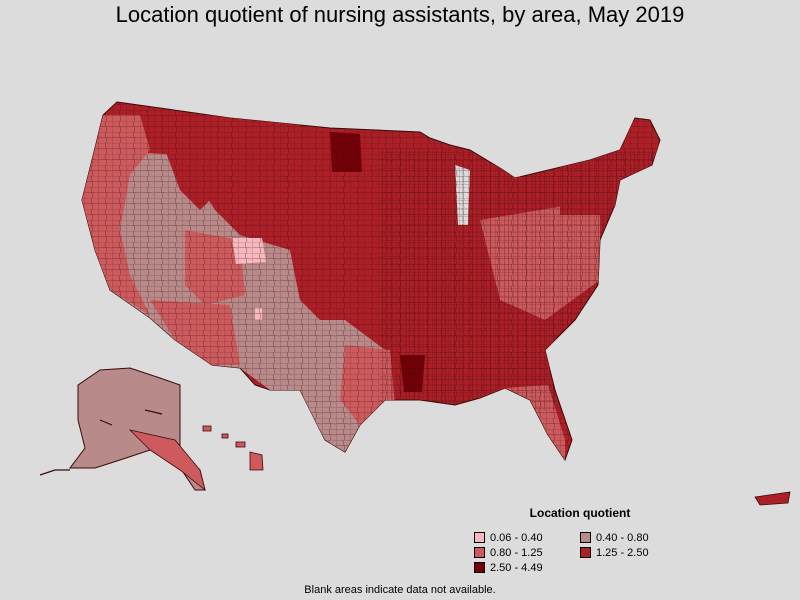 This screenshot has height=600, width=800. Describe the element at coordinates (516, 552) in the screenshot. I see `legend-label: 0.80 - 1.25` at that location.